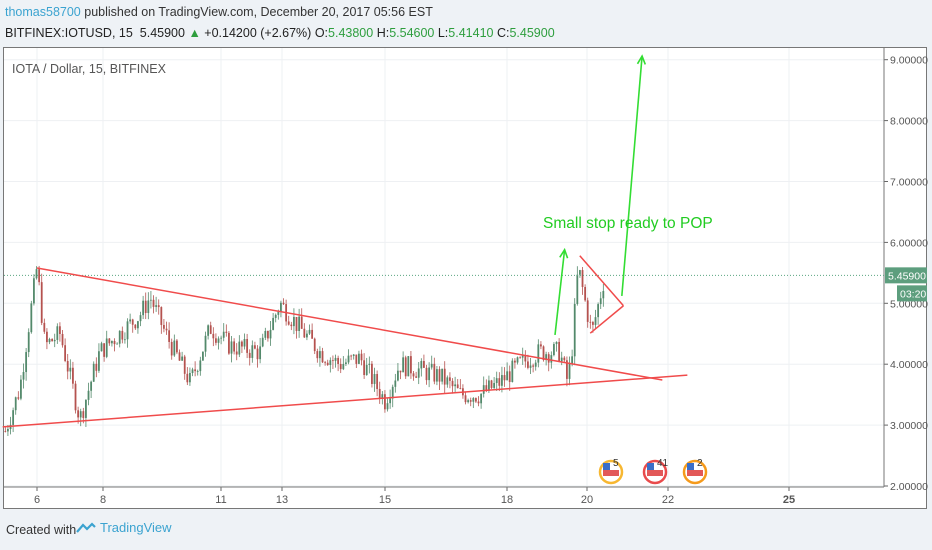  I want to click on up-arrow-icon: ▲, so click(194, 33).